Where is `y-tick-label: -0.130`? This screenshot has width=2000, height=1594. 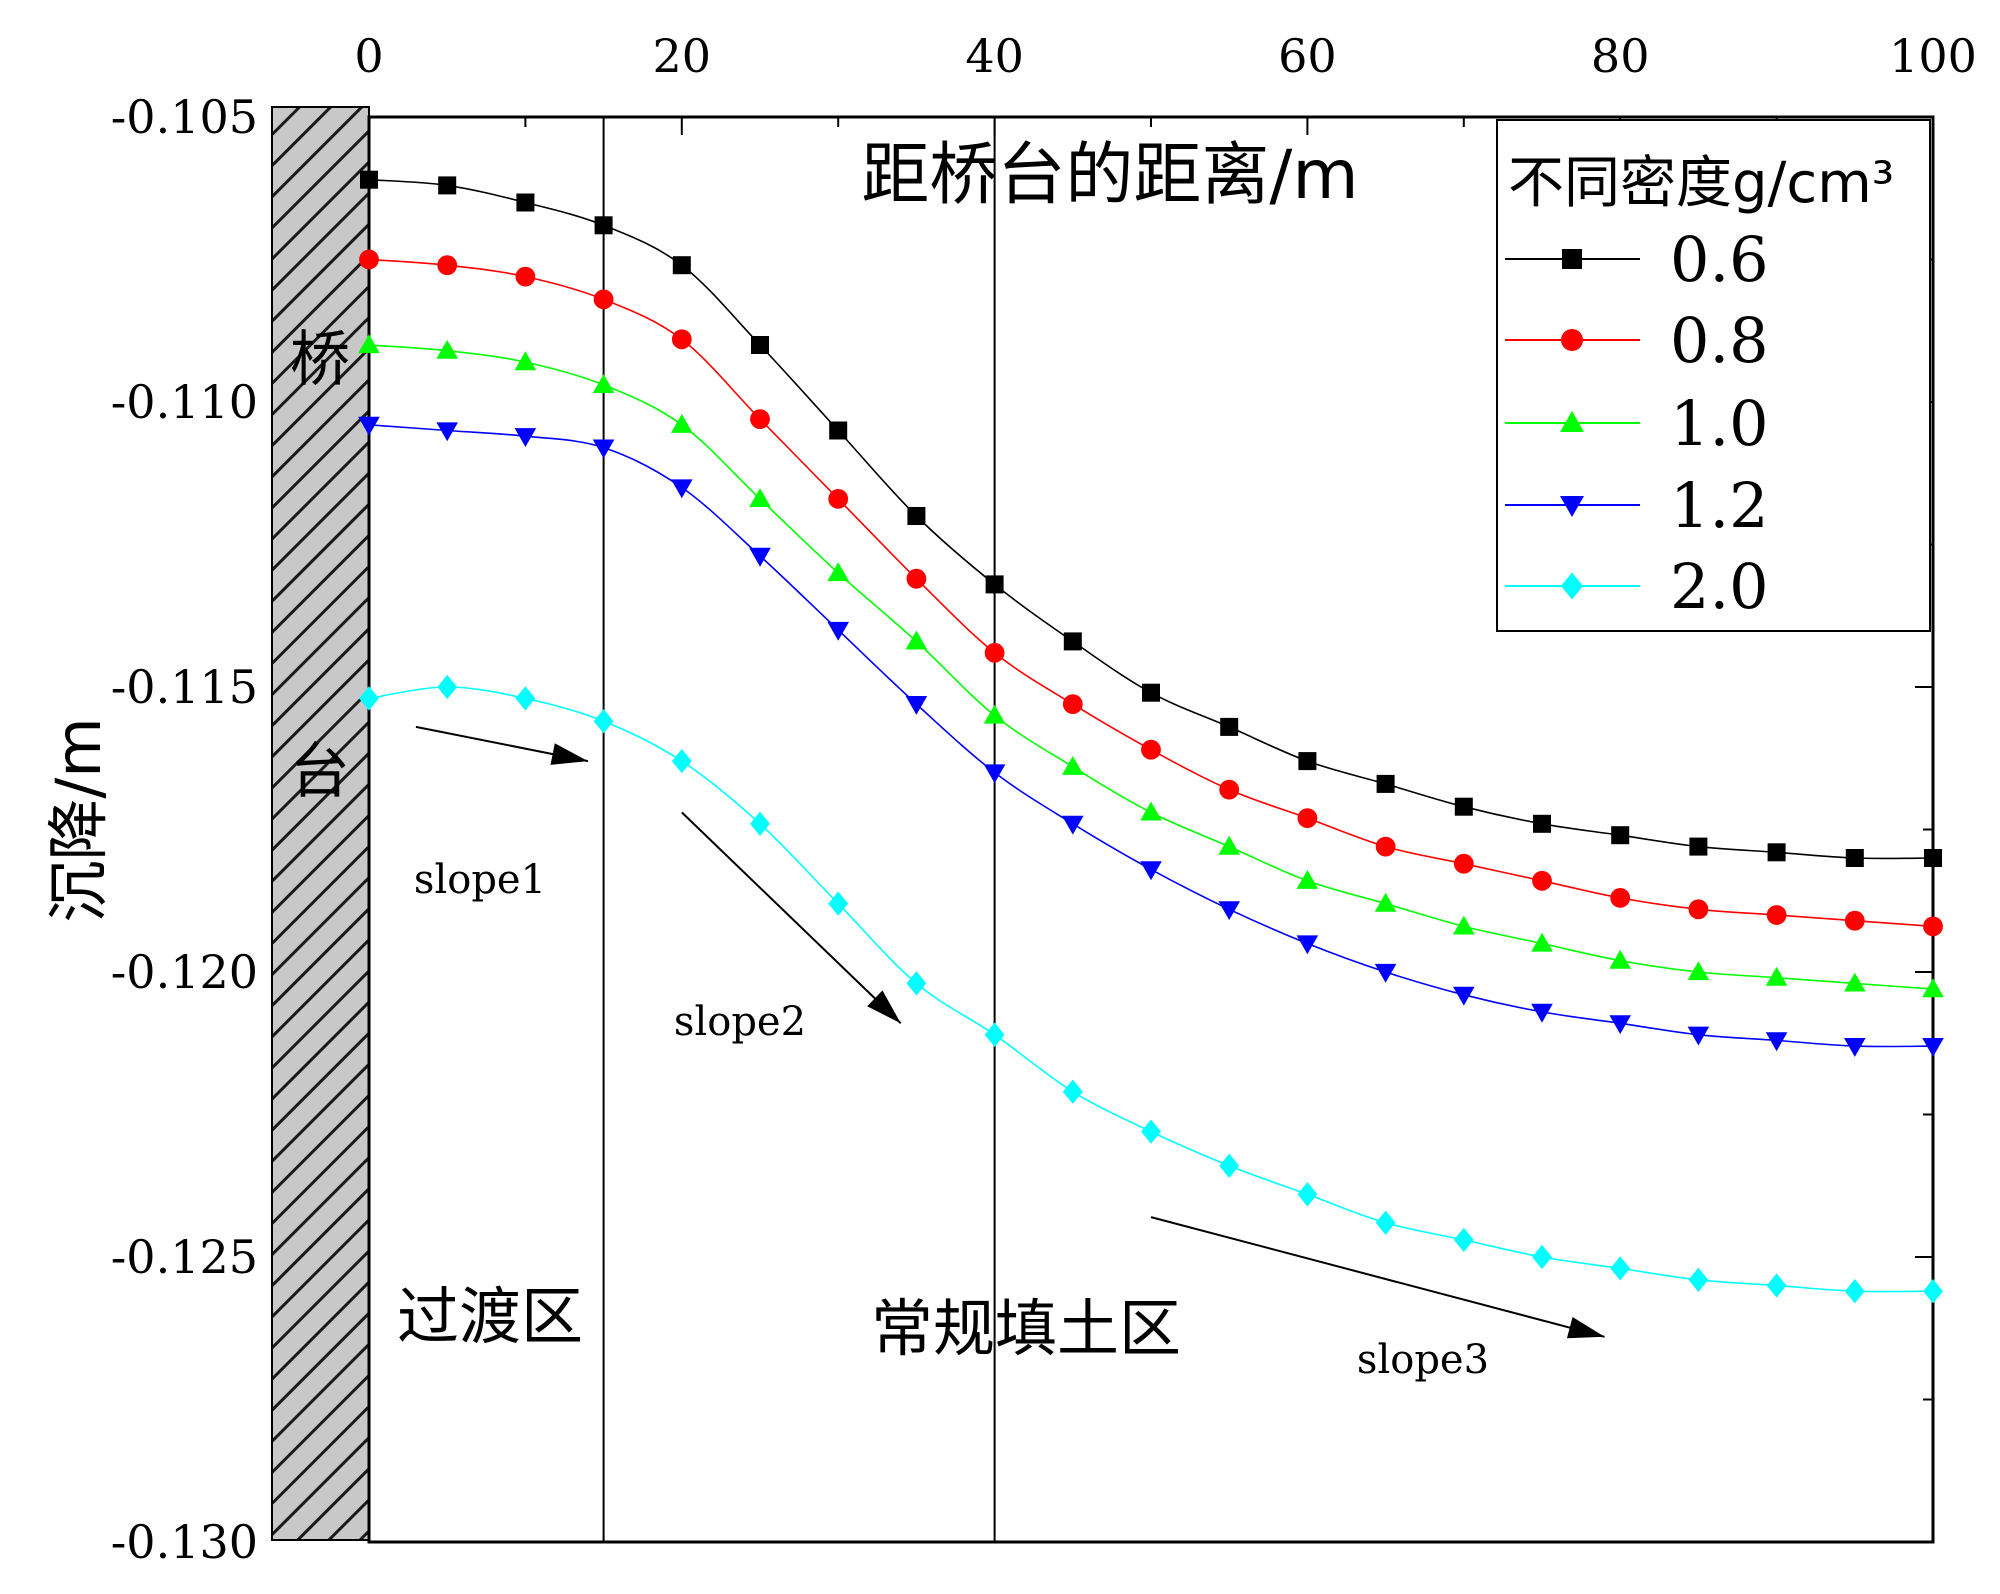 y-tick-label: -0.130 is located at coordinates (184, 1542).